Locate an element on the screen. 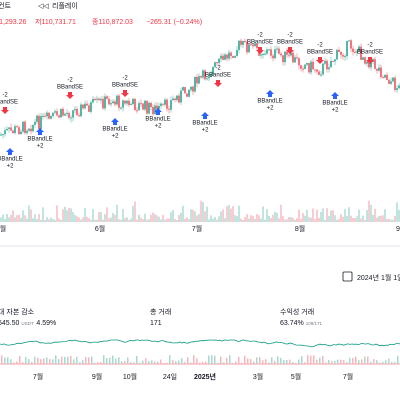 The height and width of the screenshot is (405, 400). replay-button: 리플레이 is located at coordinates (65, 5).